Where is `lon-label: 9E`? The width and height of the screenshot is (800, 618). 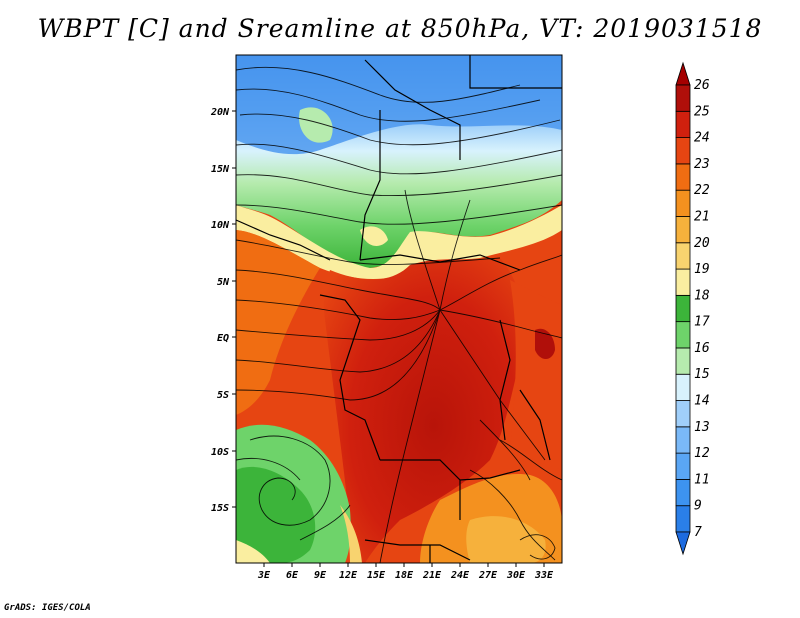 lon-label: 9E is located at coordinates (320, 575).